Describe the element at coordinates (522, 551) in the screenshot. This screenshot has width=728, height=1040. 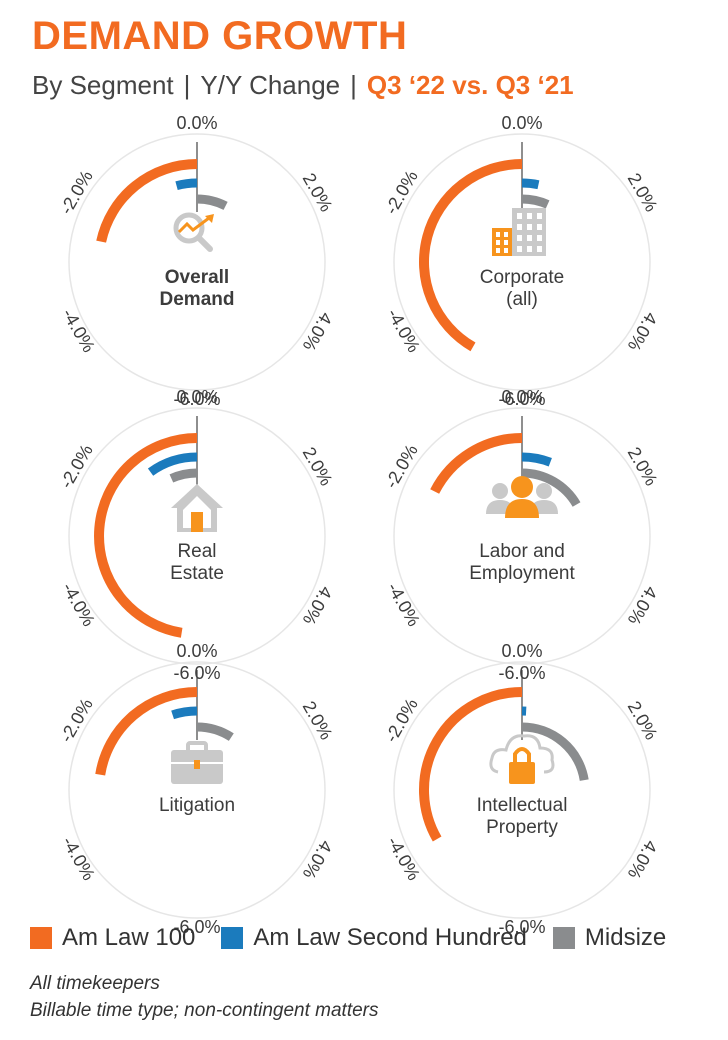
I see `panel-label: Labor and` at that location.